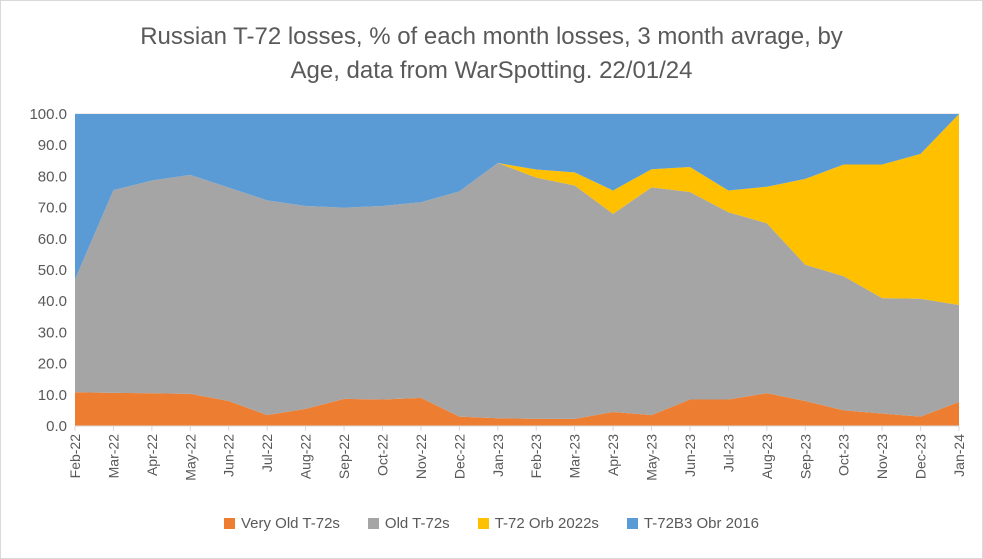  Describe the element at coordinates (52, 176) in the screenshot. I see `y-tick-label: 80.0` at that location.